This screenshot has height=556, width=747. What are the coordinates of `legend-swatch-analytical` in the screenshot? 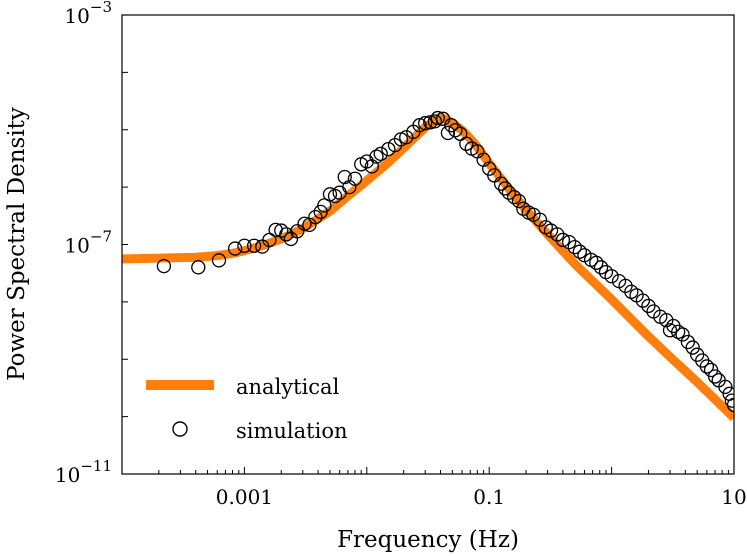 It's located at (180, 385).